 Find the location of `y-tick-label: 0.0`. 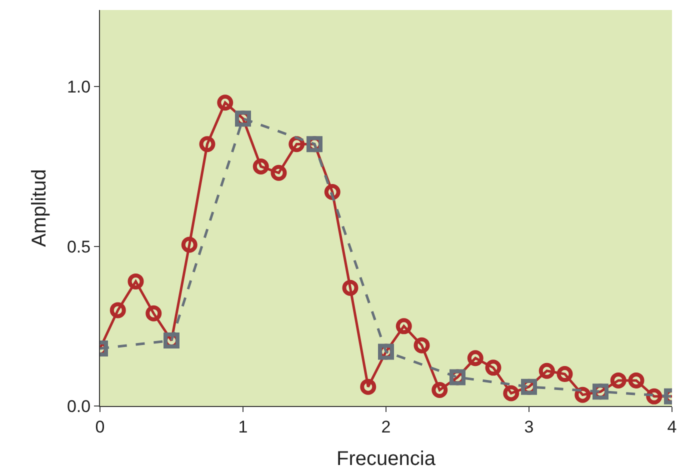

y-tick-label: 0.0 is located at coordinates (78, 406).